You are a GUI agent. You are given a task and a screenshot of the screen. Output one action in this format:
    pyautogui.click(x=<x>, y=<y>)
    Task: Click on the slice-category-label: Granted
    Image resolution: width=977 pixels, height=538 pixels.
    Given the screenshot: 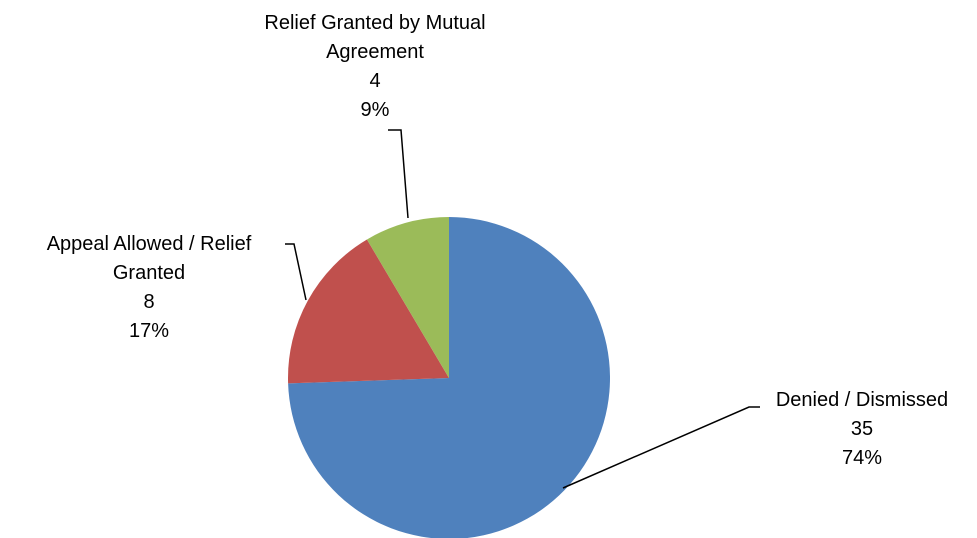 What is the action you would take?
    pyautogui.click(x=149, y=273)
    